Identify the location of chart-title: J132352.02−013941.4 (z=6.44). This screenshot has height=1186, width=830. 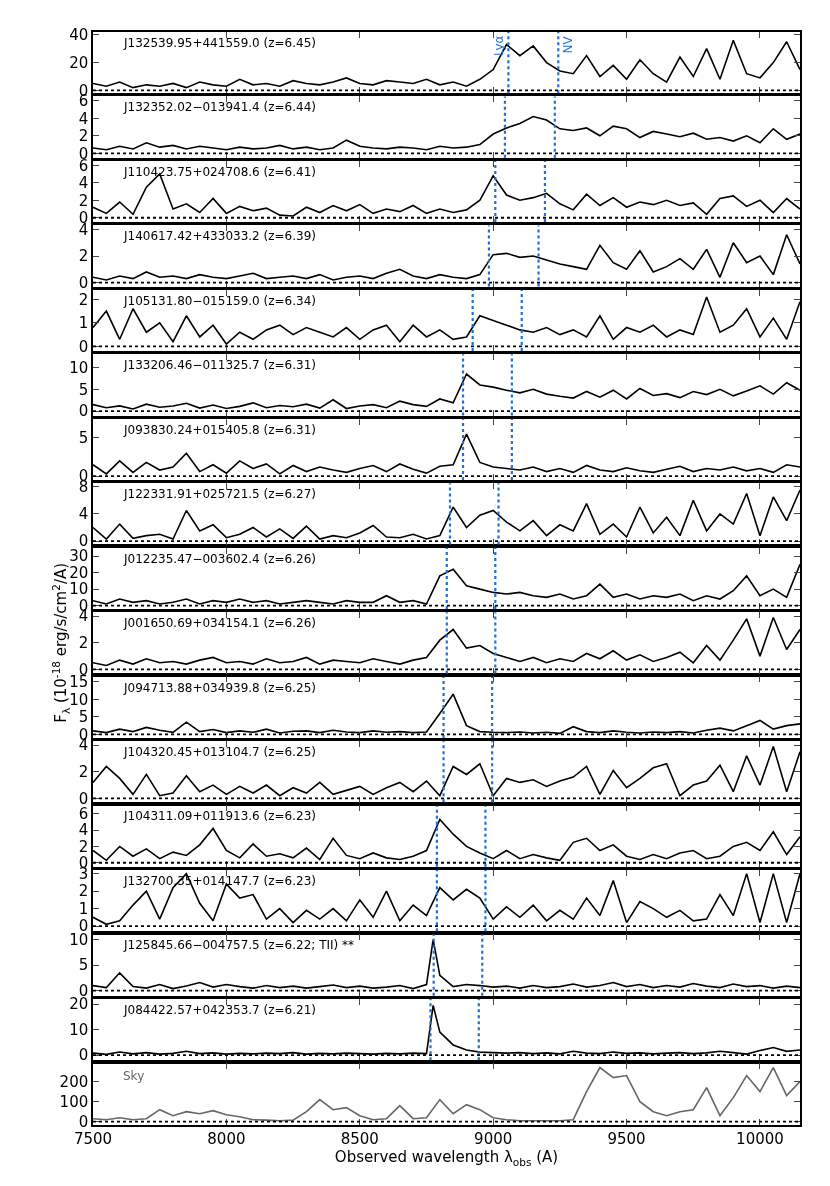
(219, 107).